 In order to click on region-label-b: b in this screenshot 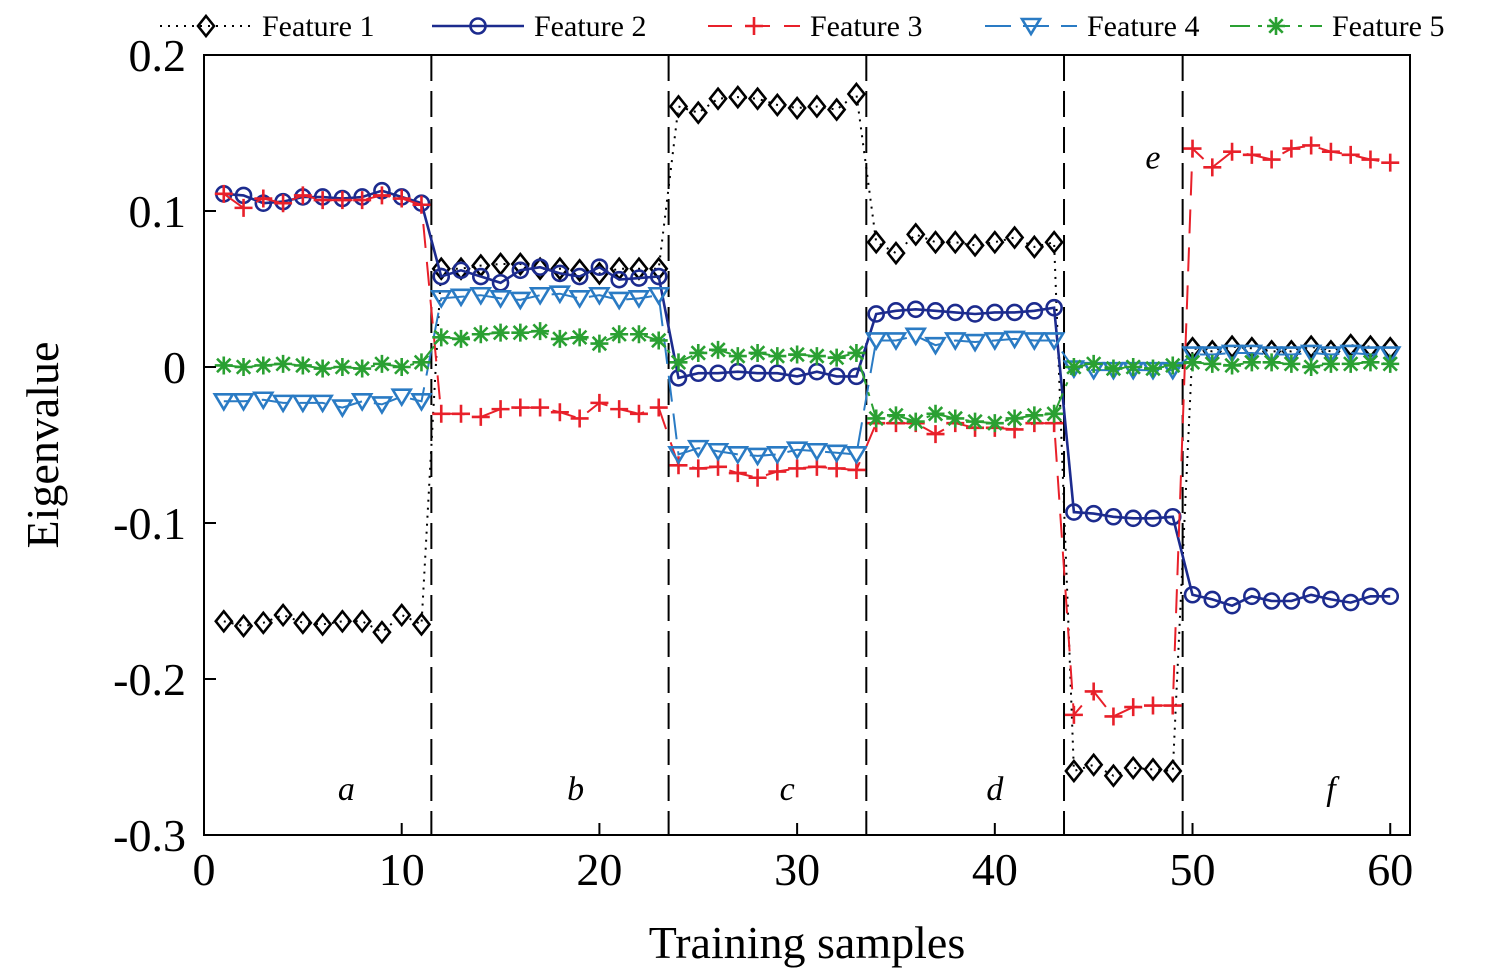, I will do `click(575, 789)`.